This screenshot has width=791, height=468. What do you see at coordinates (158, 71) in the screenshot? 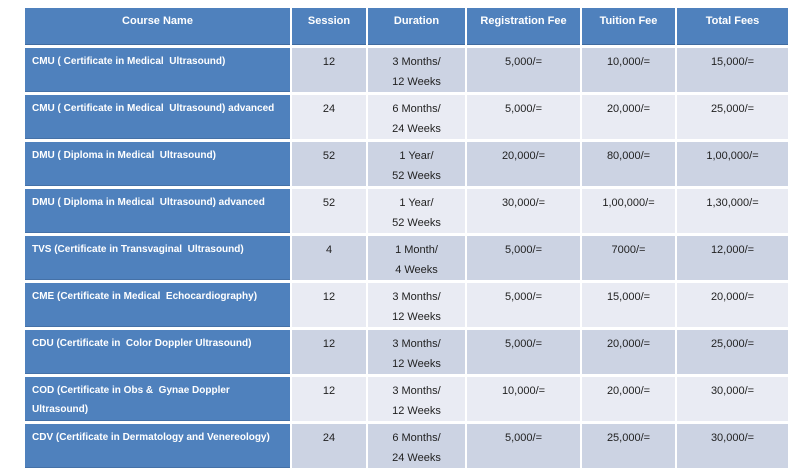
I see `course-name-cell: CMU ( Certificate in Medical Ultrasound)` at bounding box center [158, 71].